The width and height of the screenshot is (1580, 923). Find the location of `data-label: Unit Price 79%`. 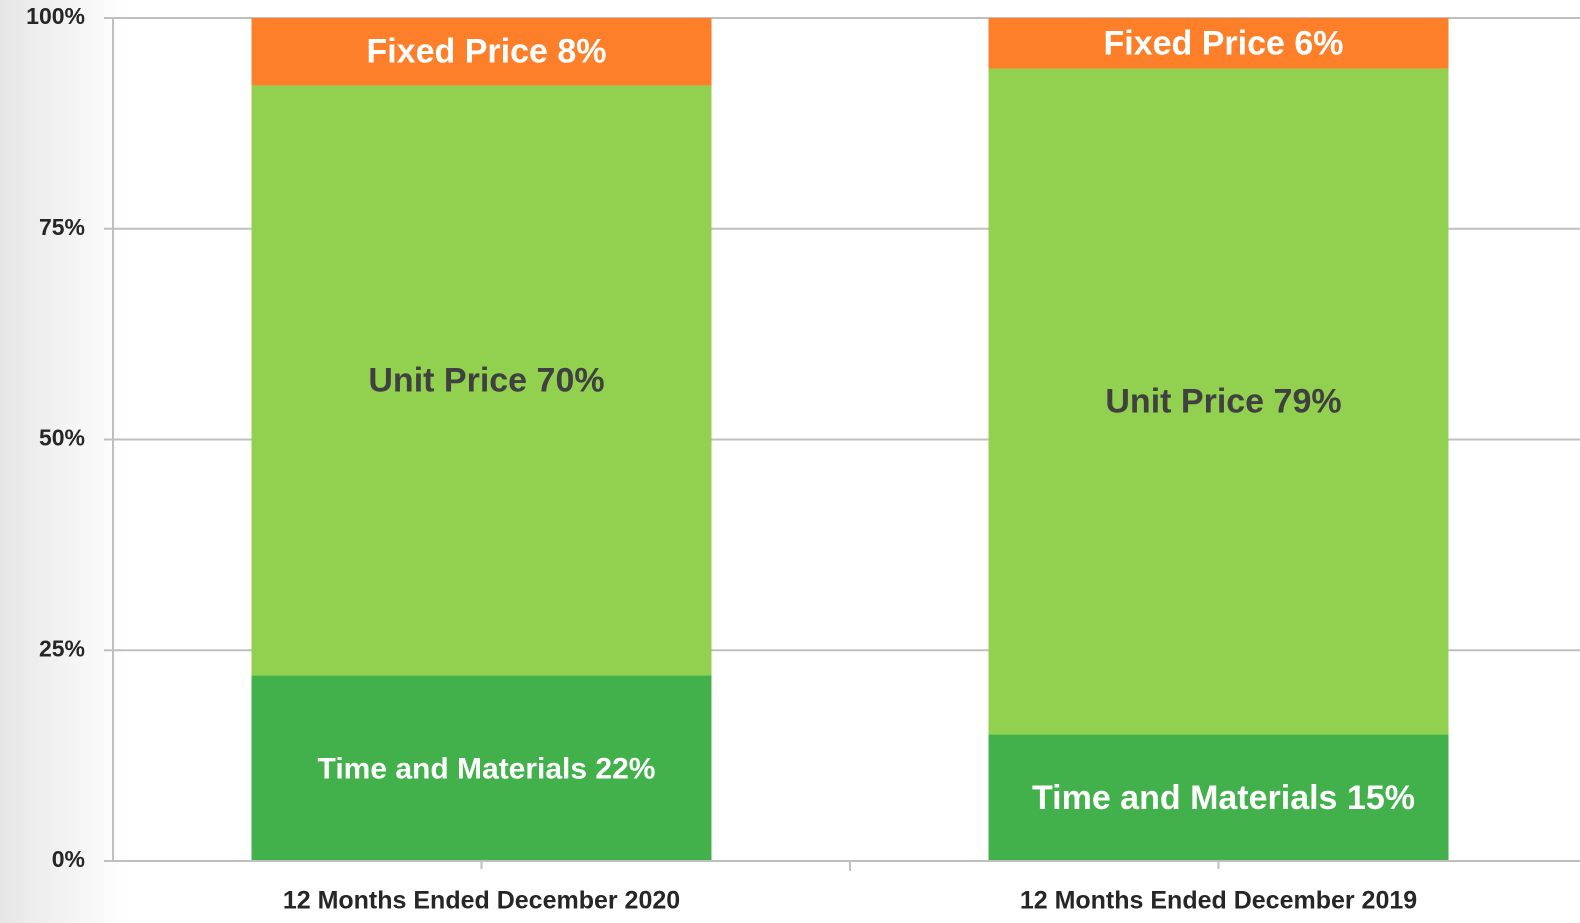

data-label: Unit Price 79% is located at coordinates (1223, 402).